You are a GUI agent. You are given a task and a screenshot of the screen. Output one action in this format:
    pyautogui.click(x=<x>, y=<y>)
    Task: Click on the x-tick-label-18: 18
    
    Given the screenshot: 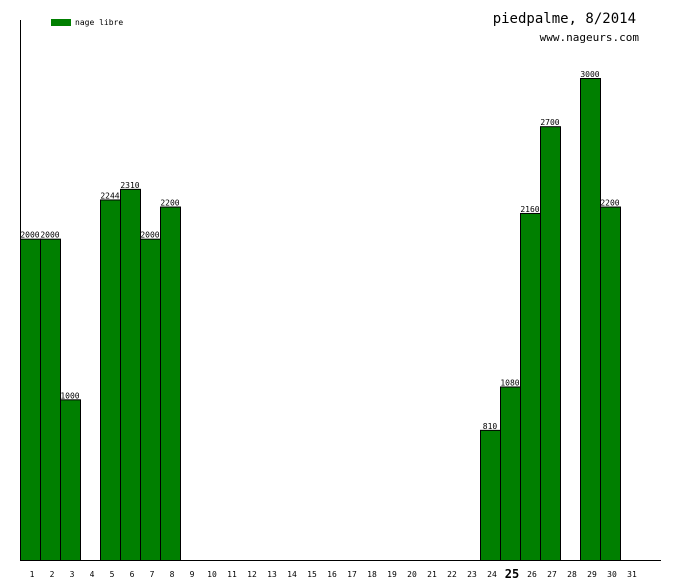 What is the action you would take?
    pyautogui.click(x=372, y=574)
    